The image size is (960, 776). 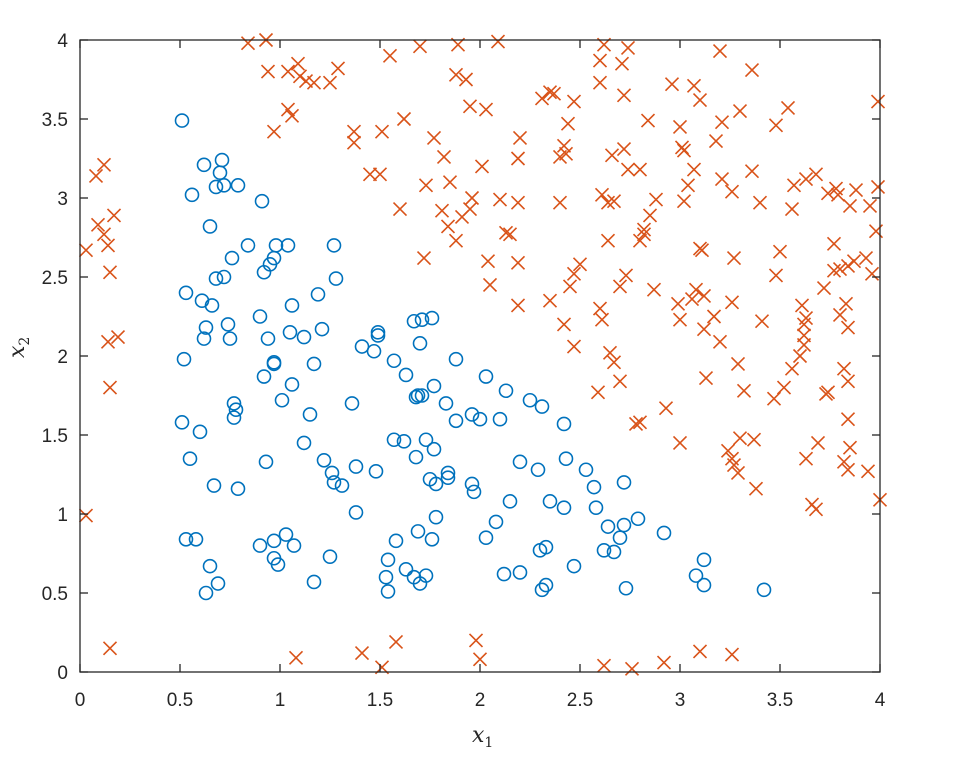 I want to click on x-axis-label: x1, so click(x=482, y=737).